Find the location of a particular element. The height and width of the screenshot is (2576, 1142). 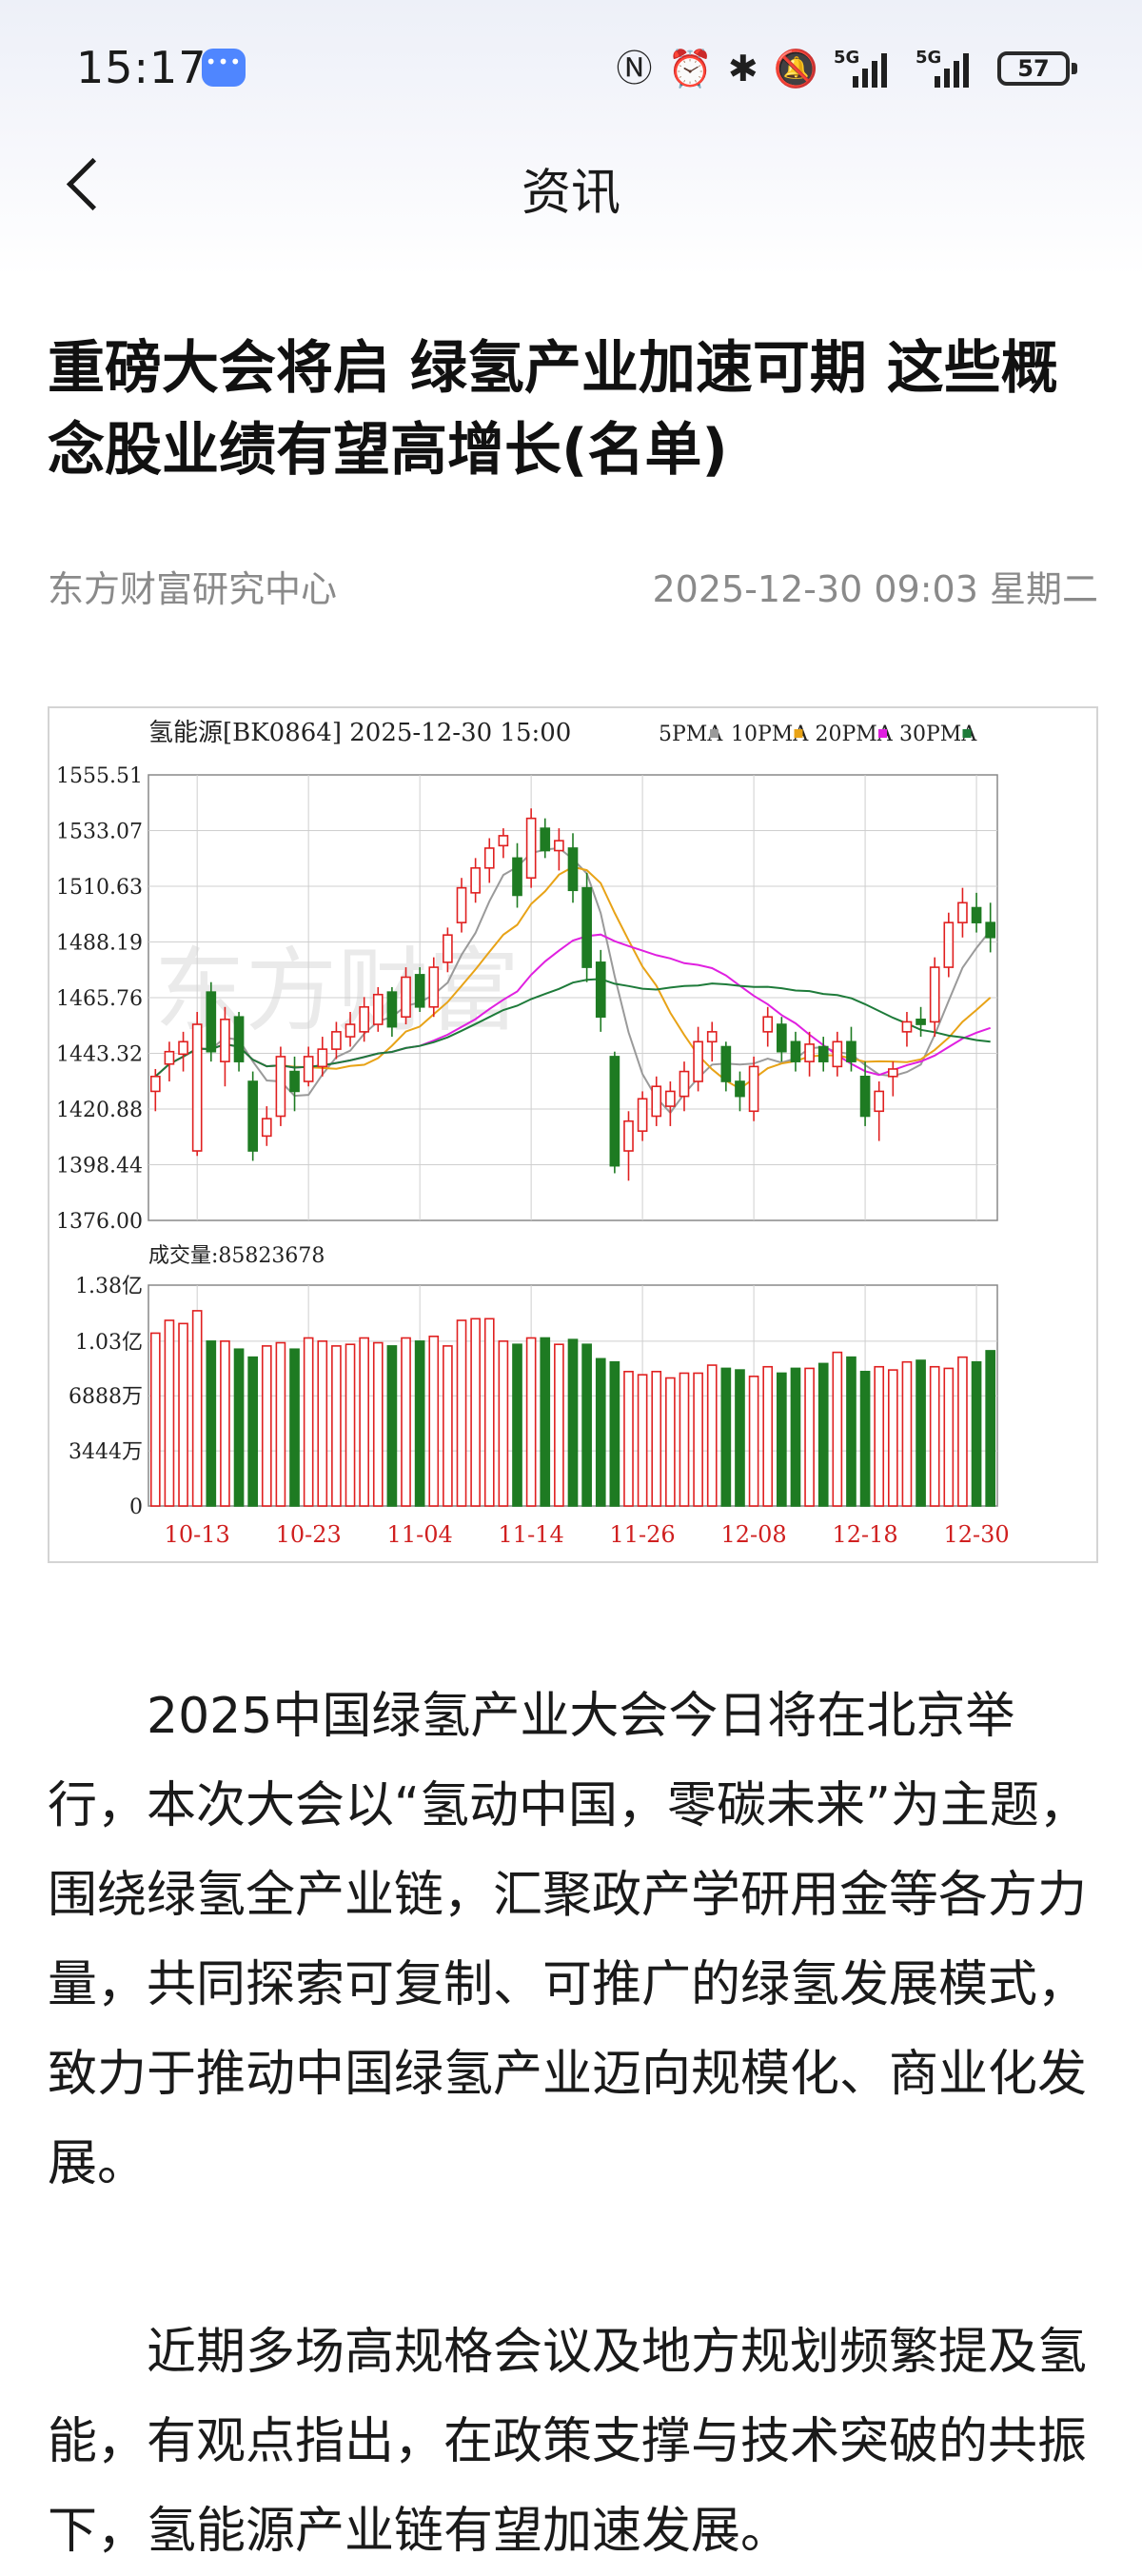

network-type-label: 5G is located at coordinates (847, 58).